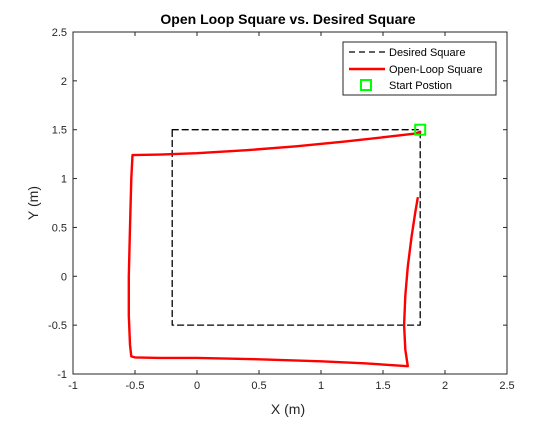  Describe the element at coordinates (64, 82) in the screenshot. I see `y-tick-label: 2` at that location.